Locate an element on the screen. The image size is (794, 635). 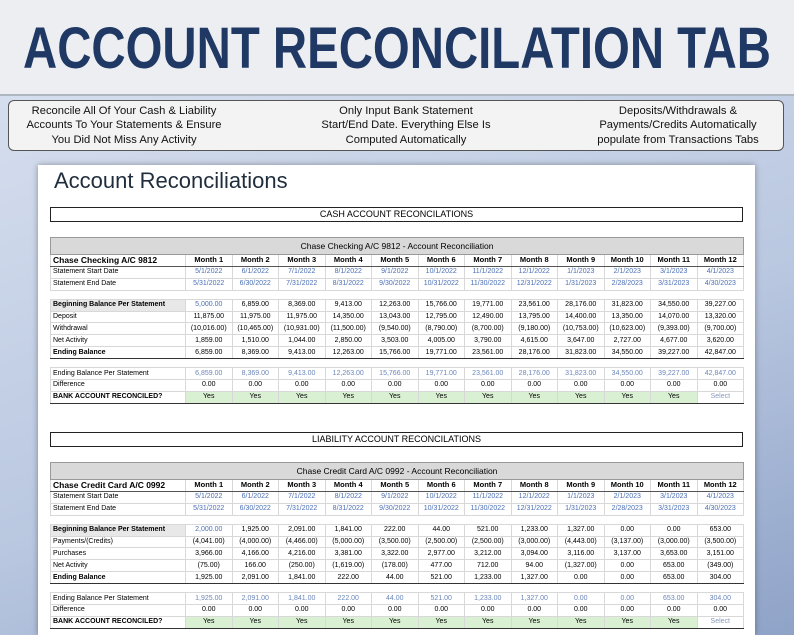
cell: 8/1/2022 is located at coordinates (348, 497).